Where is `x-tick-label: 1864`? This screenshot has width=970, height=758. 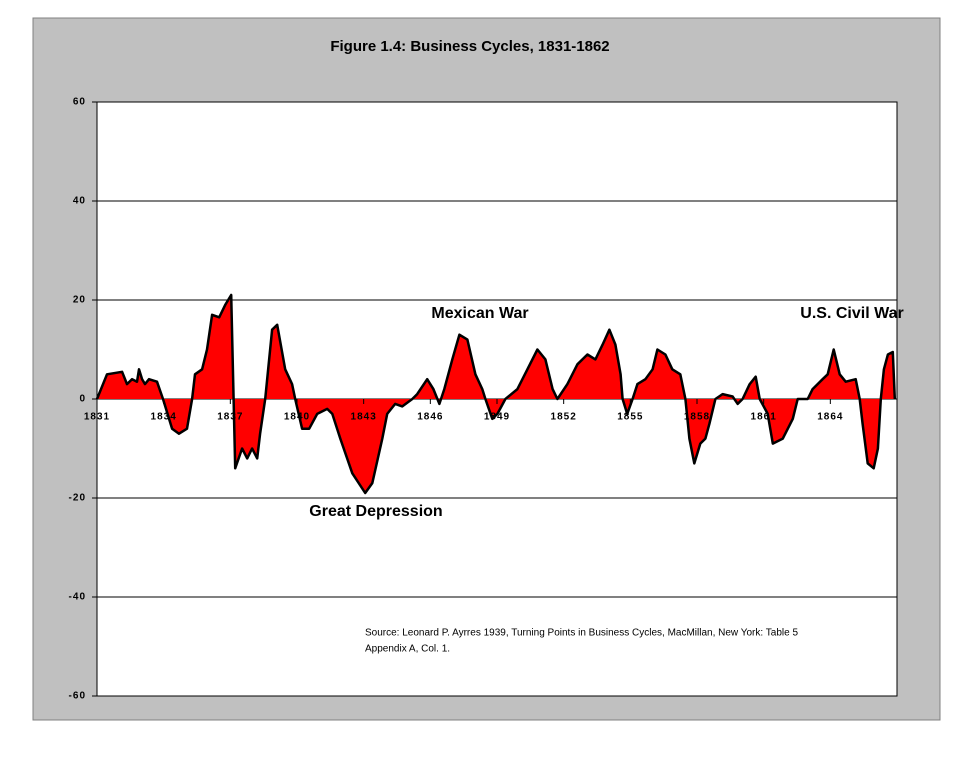 x-tick-label: 1864 is located at coordinates (830, 417).